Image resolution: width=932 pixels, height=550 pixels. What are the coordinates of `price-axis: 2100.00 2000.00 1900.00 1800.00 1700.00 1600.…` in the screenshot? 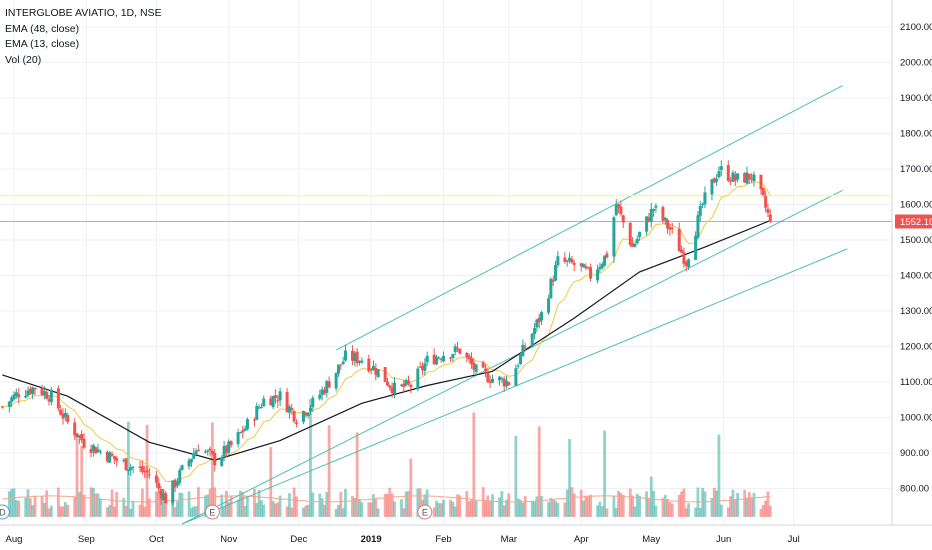 It's located at (911, 262).